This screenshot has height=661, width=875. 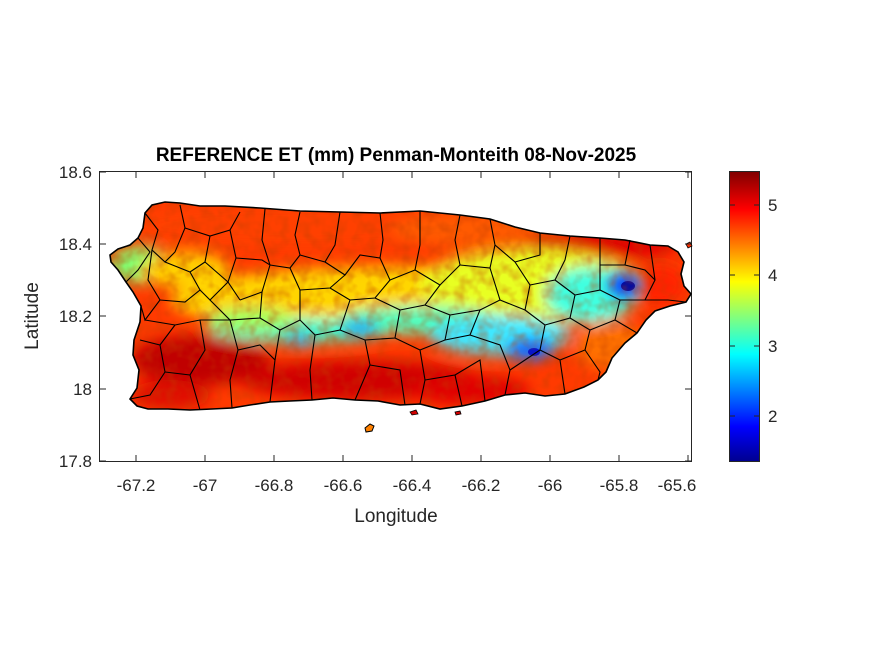 I want to click on y-tick-label: 18, so click(x=82, y=389).